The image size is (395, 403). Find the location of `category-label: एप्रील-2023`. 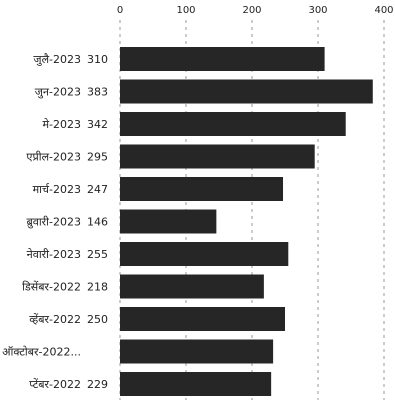

category-label: एप्रील-2023 is located at coordinates (53, 157).